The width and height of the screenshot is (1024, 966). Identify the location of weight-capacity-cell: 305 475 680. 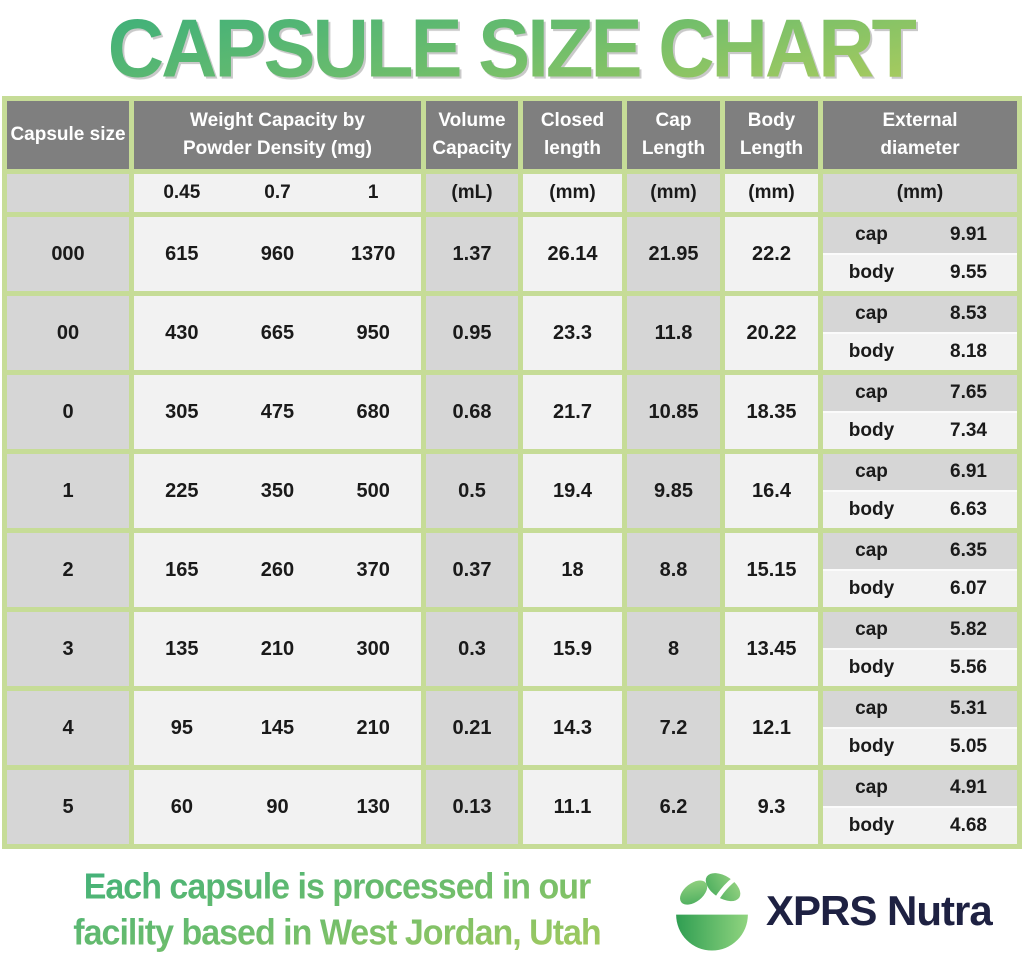
(277, 412).